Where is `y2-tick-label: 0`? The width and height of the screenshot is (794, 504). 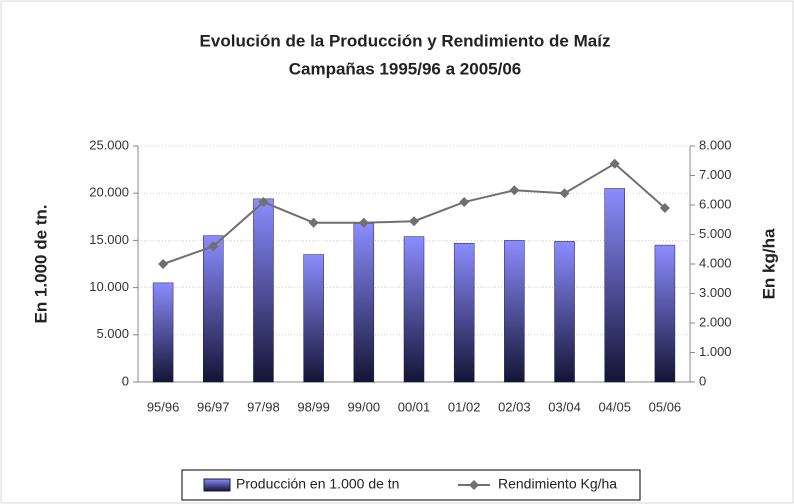
y2-tick-label: 0 is located at coordinates (702, 380).